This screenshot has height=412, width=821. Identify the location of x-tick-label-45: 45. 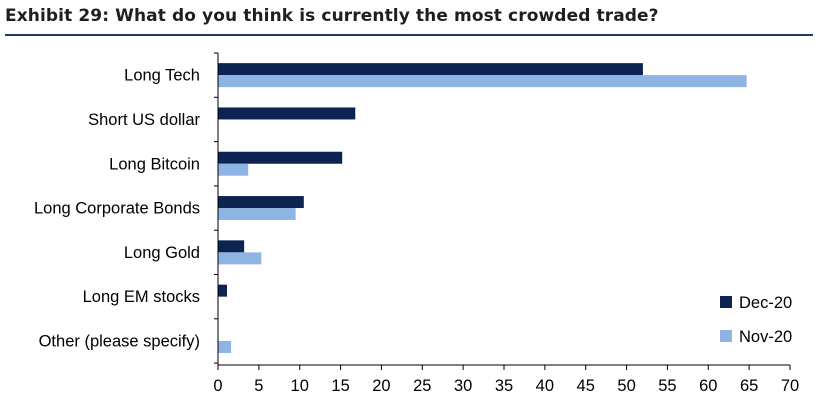
(586, 386).